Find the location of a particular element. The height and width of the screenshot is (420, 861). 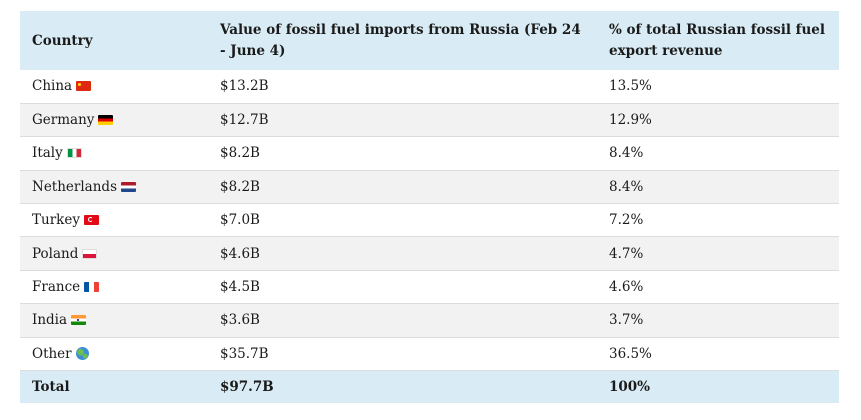

total-label: Total is located at coordinates (51, 386).